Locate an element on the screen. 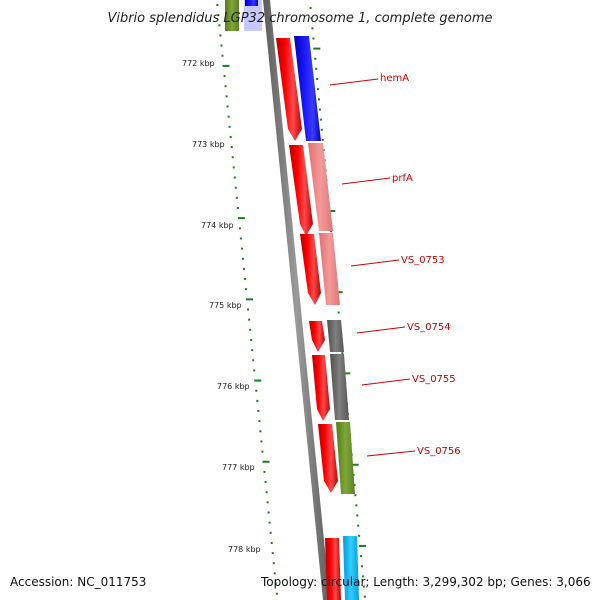 This screenshot has width=600, height=600. gene-label-VS_0755: VS_0755 is located at coordinates (434, 379).